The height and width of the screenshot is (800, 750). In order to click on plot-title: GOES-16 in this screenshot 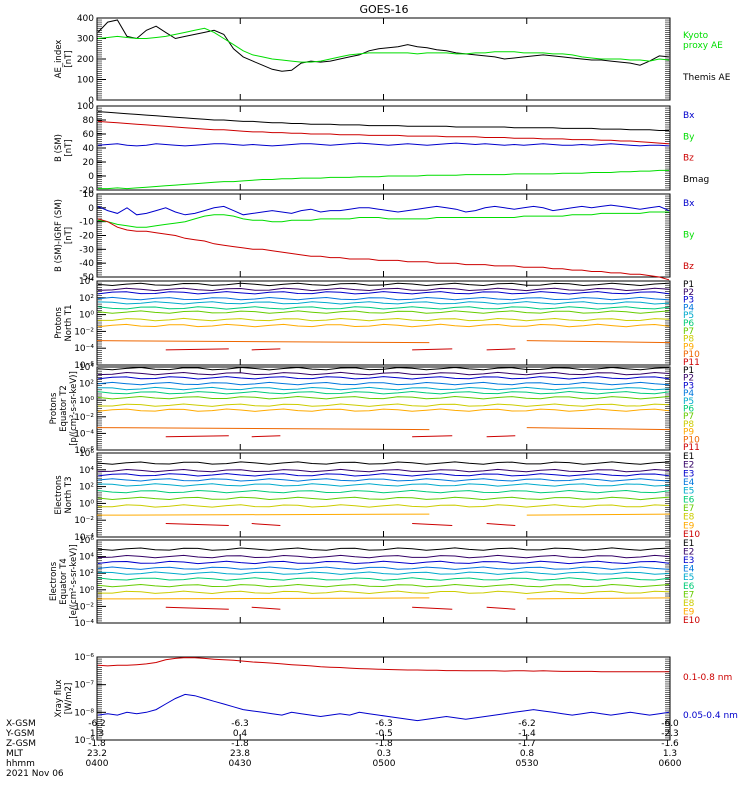, I will do `click(383, 9)`.